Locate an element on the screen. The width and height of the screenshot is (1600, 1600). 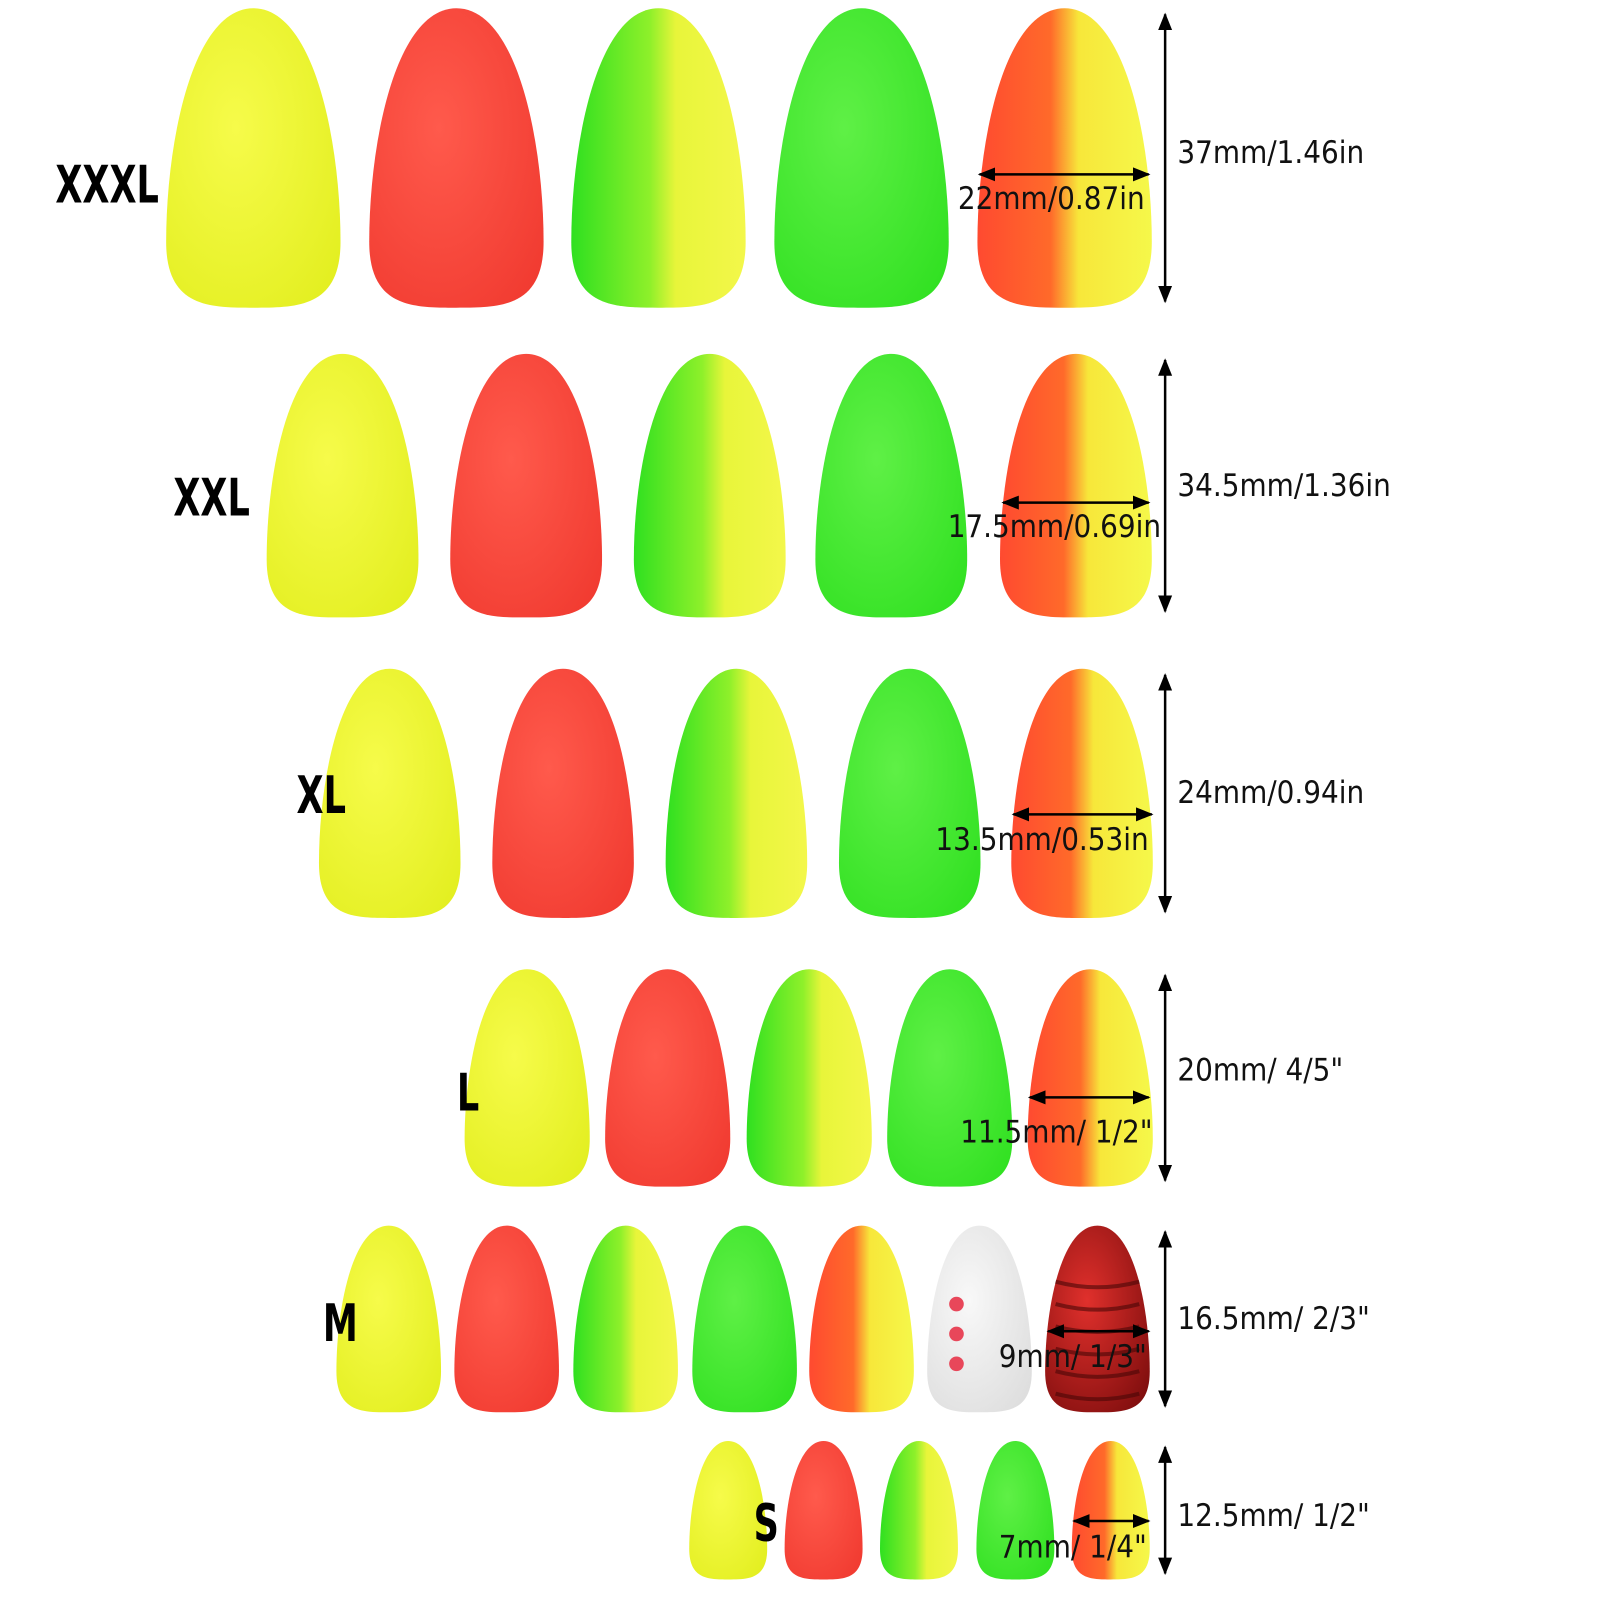
width-label: 17.5mm/0.69in is located at coordinates (1054, 527).